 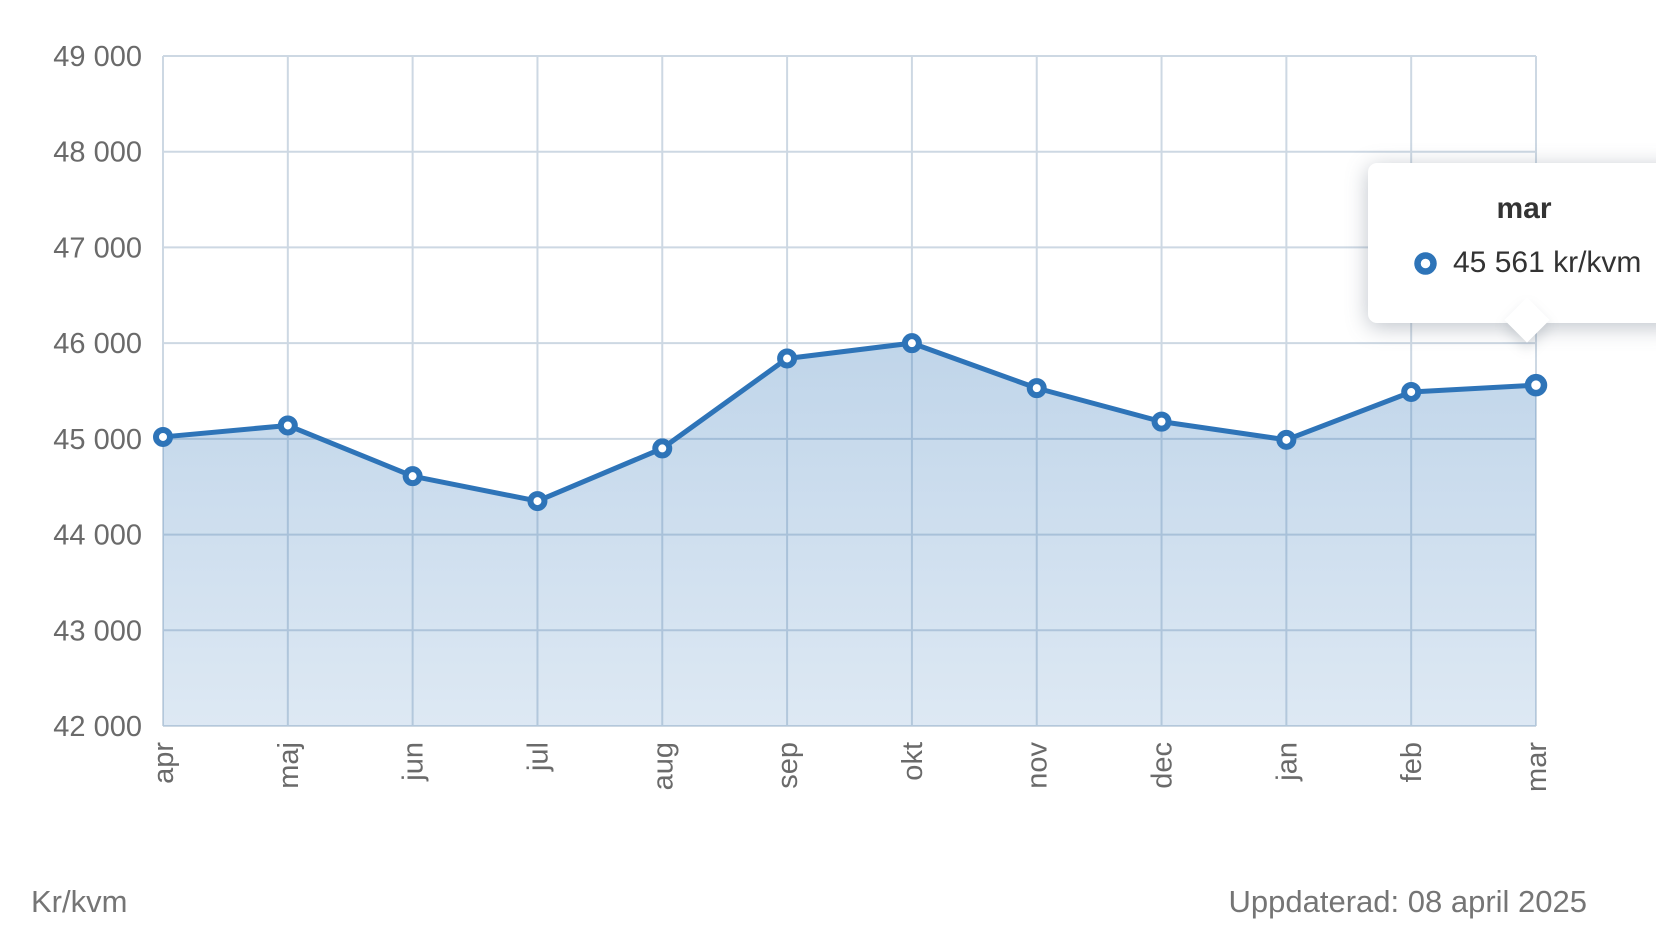 I want to click on y-axis-tick-label: 43 000, so click(x=97, y=631).